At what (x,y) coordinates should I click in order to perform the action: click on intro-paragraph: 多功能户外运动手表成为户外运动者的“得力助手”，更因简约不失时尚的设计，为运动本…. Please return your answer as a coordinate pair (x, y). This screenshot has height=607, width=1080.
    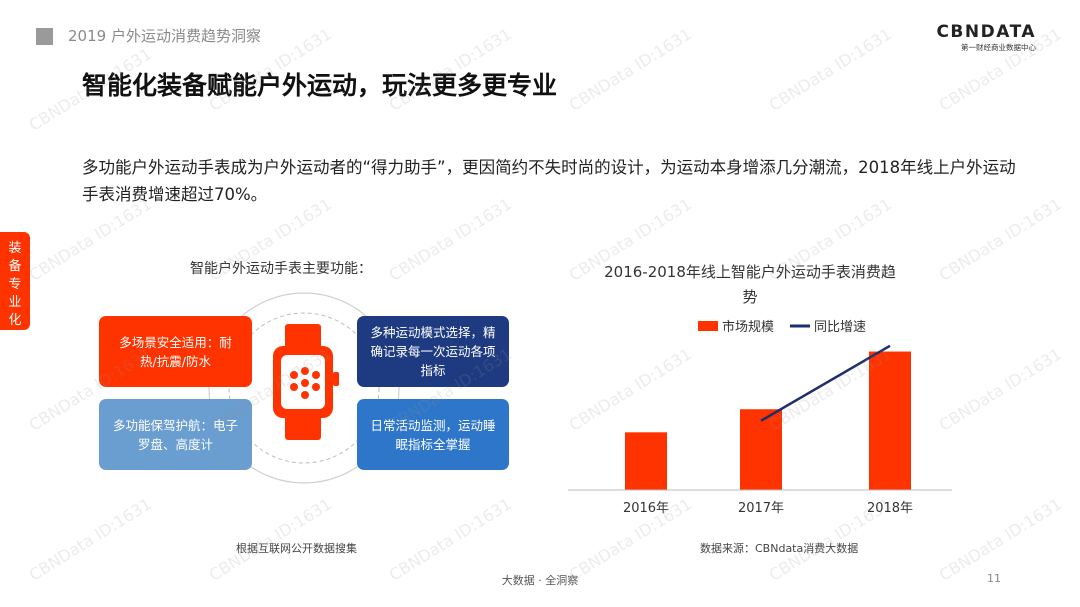
    Looking at the image, I should click on (549, 181).